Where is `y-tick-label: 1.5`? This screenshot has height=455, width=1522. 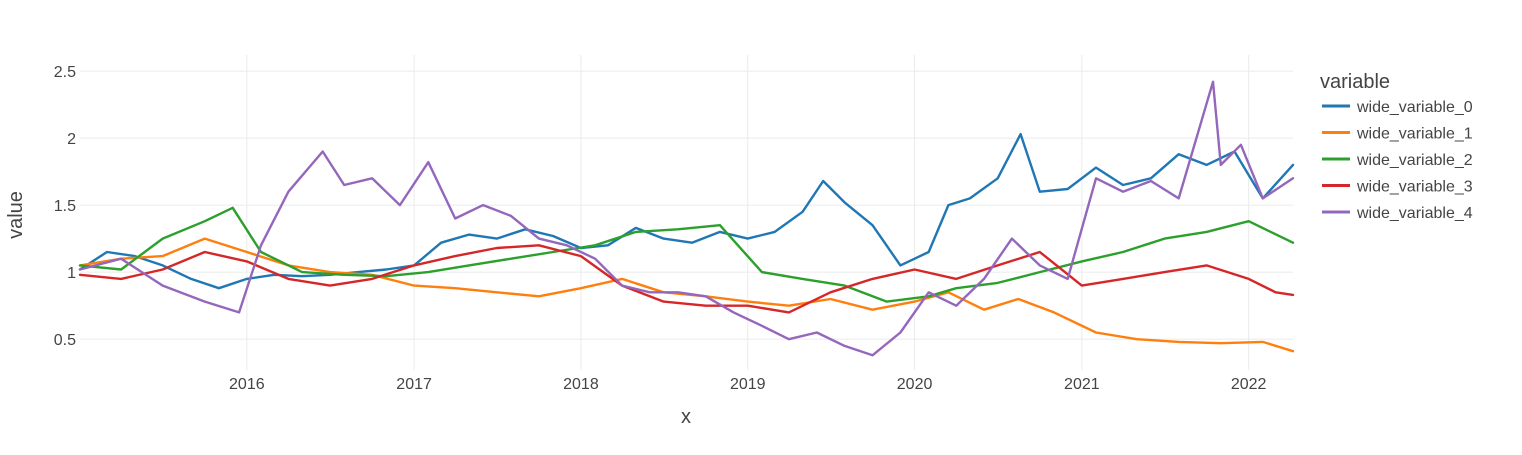
y-tick-label: 1.5 is located at coordinates (65, 206).